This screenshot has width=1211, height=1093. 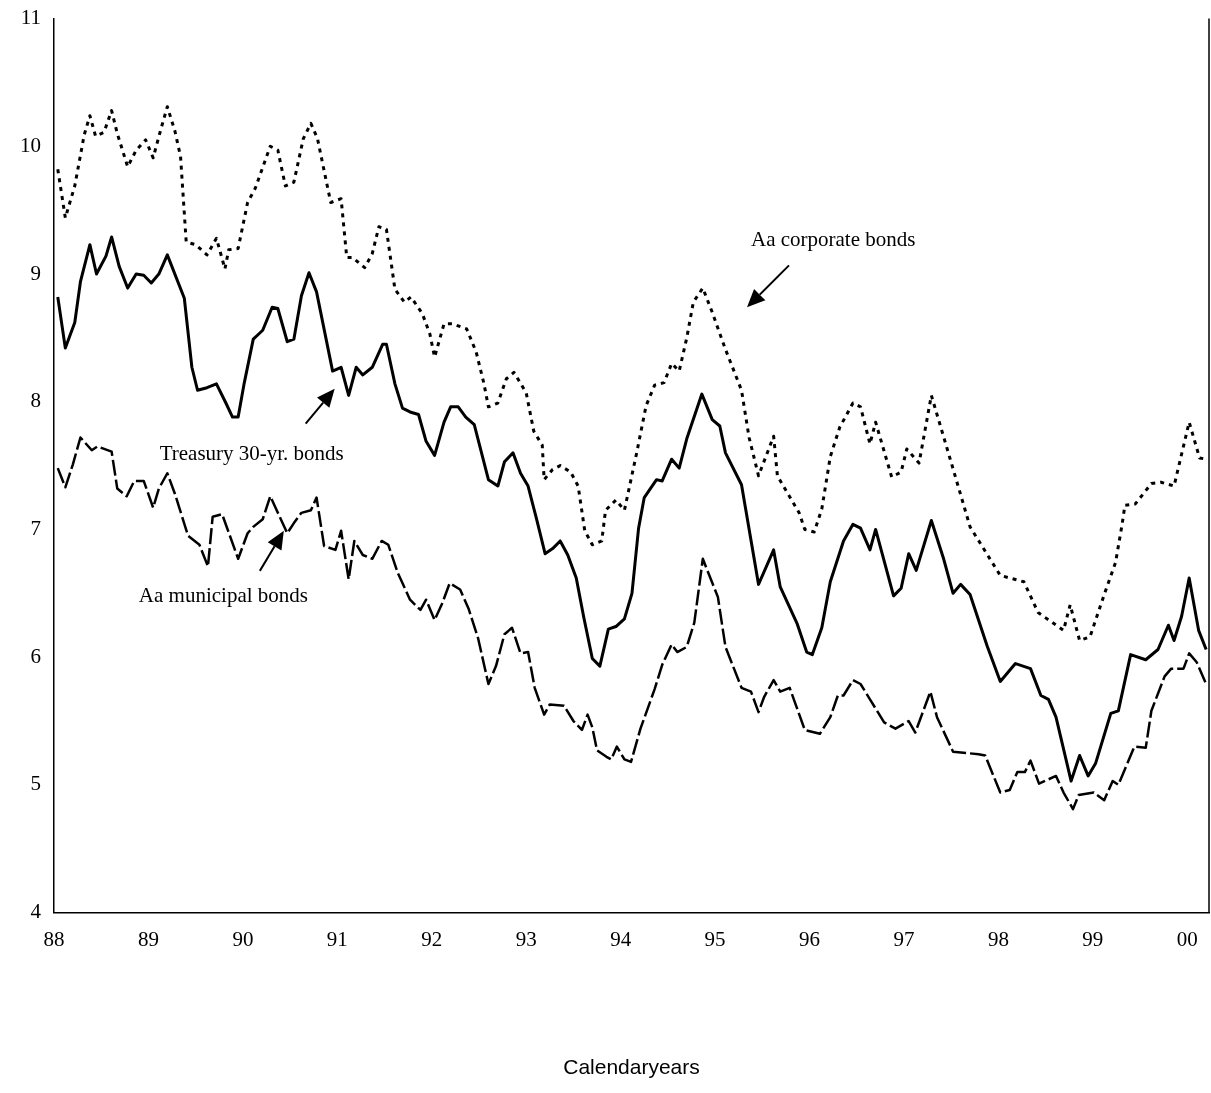 I want to click on x-axis-title: Calendaryears, so click(x=631, y=1067).